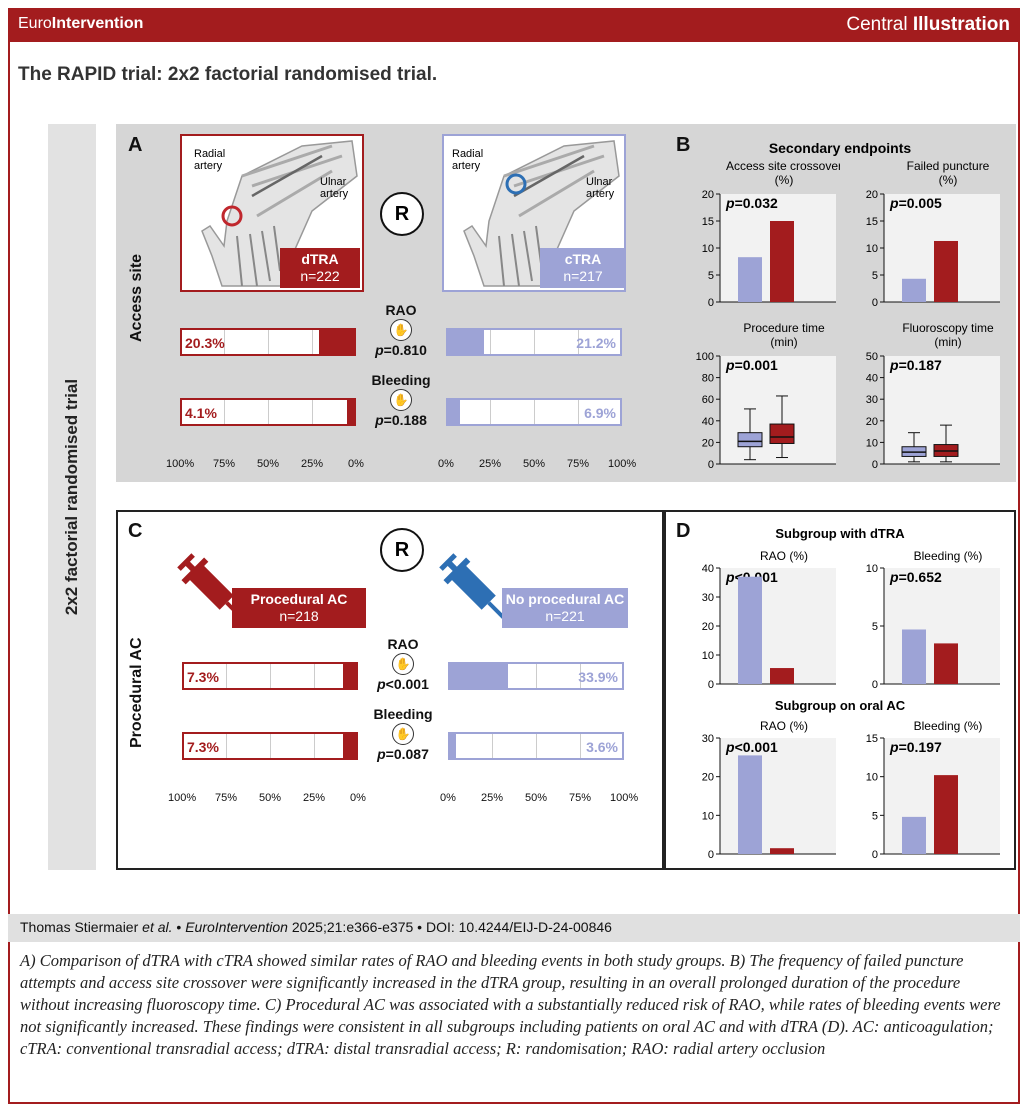 This screenshot has width=1028, height=1112. What do you see at coordinates (933, 233) in the screenshot?
I see `chart-failed-puncture: Failed puncture(%) p=0.005 0 5 10 15 20` at bounding box center [933, 233].